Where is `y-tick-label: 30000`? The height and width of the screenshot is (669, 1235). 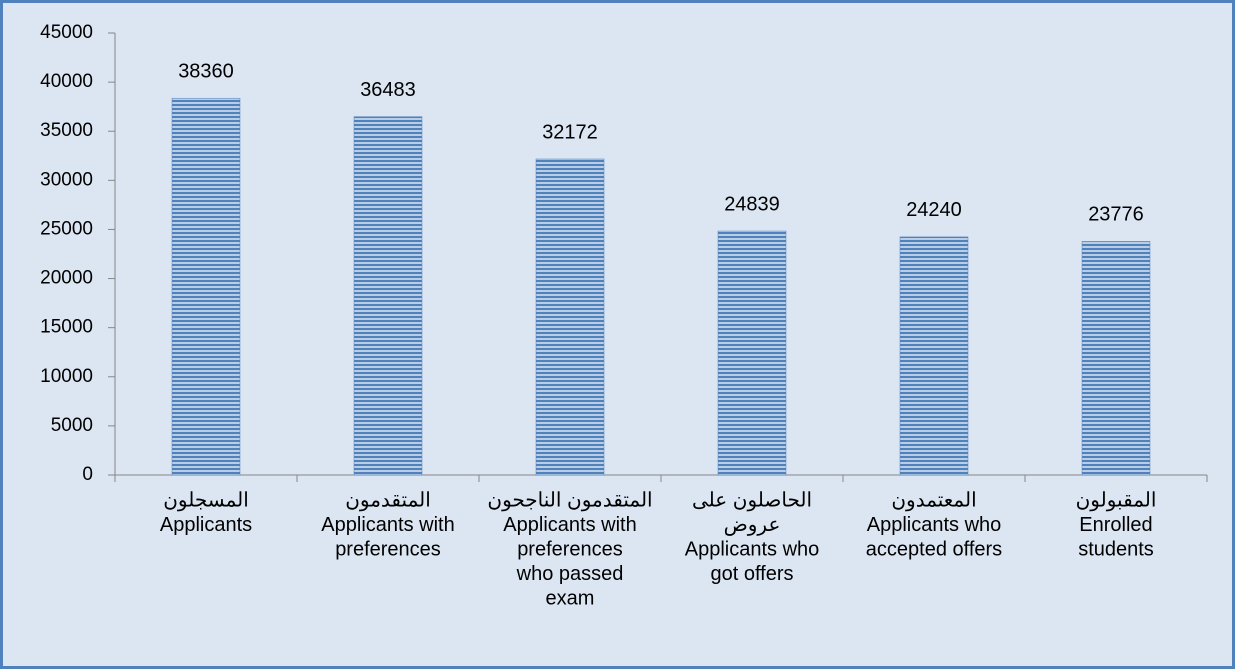 y-tick-label: 30000 is located at coordinates (66, 179).